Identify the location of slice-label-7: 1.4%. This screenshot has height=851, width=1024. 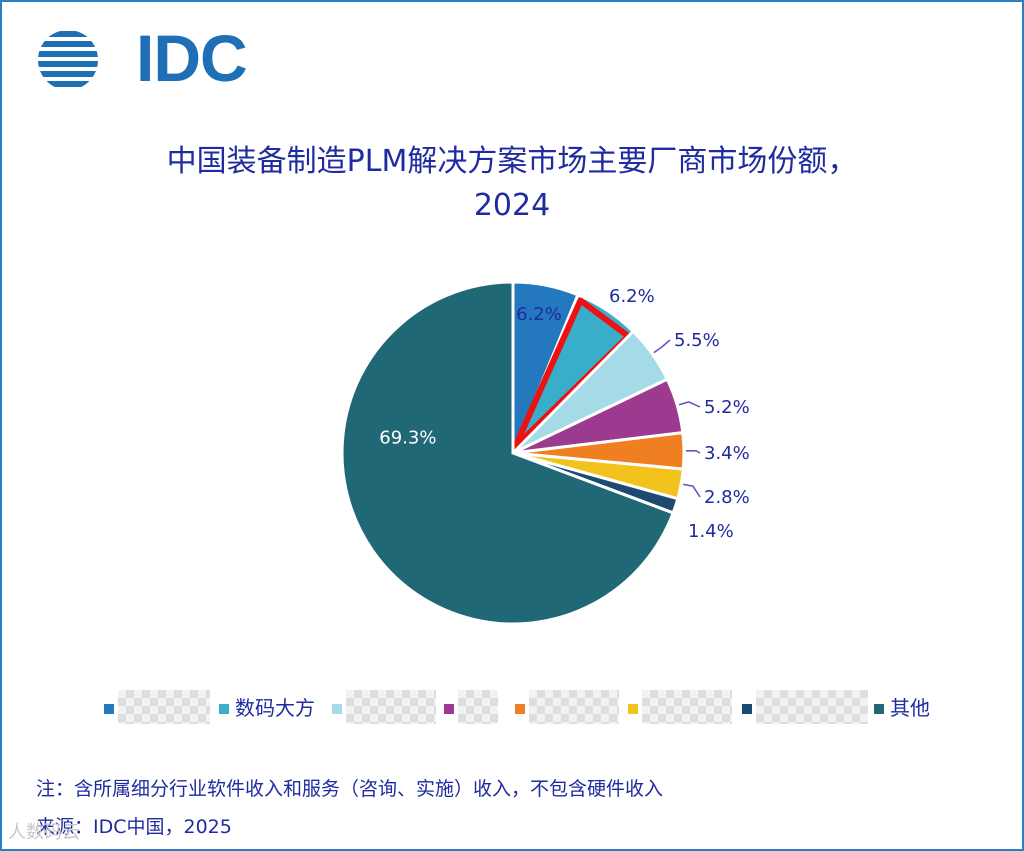
(711, 531).